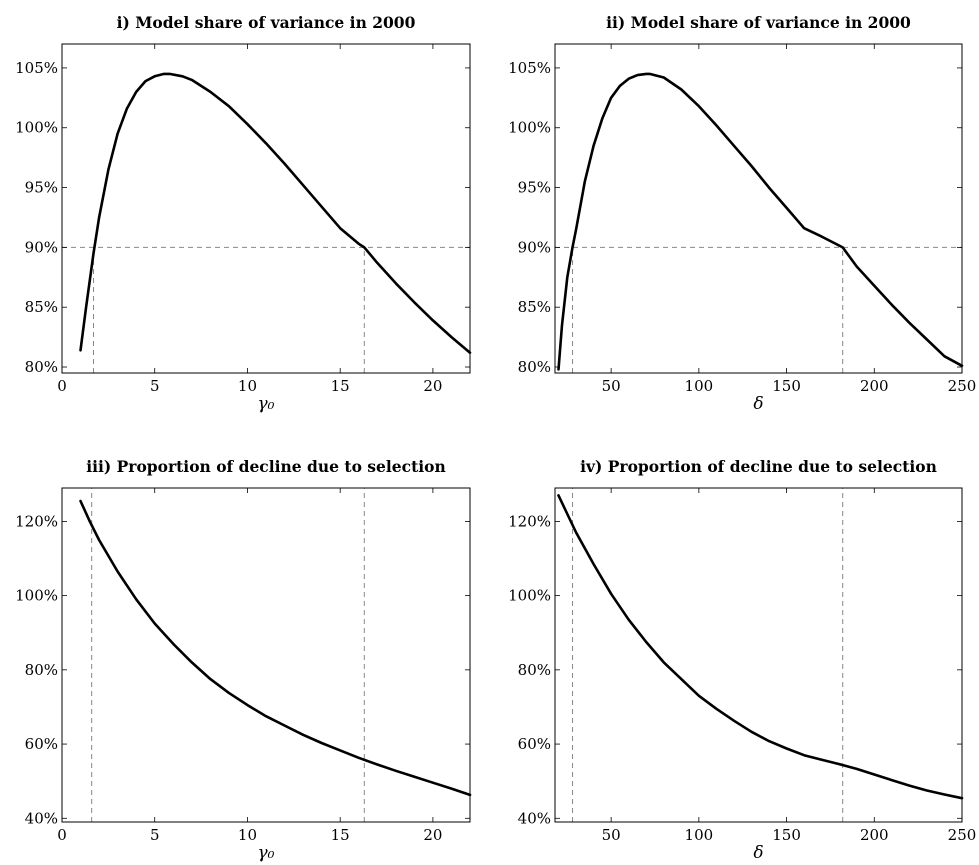 The height and width of the screenshot is (865, 979). What do you see at coordinates (340, 386) in the screenshot?
I see `chart-i-xtick-label-3: 15` at bounding box center [340, 386].